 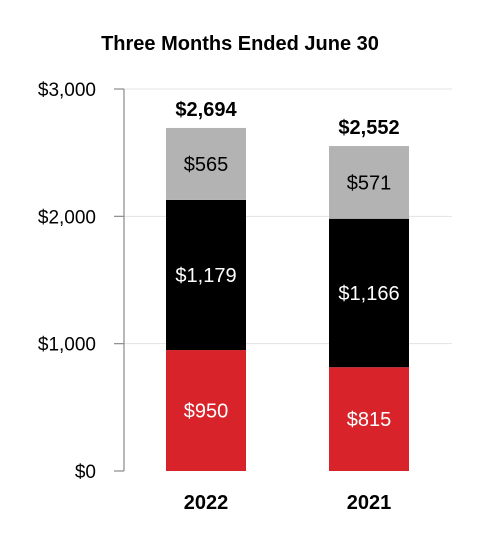 I want to click on x-category-label: 2021, so click(x=369, y=503).